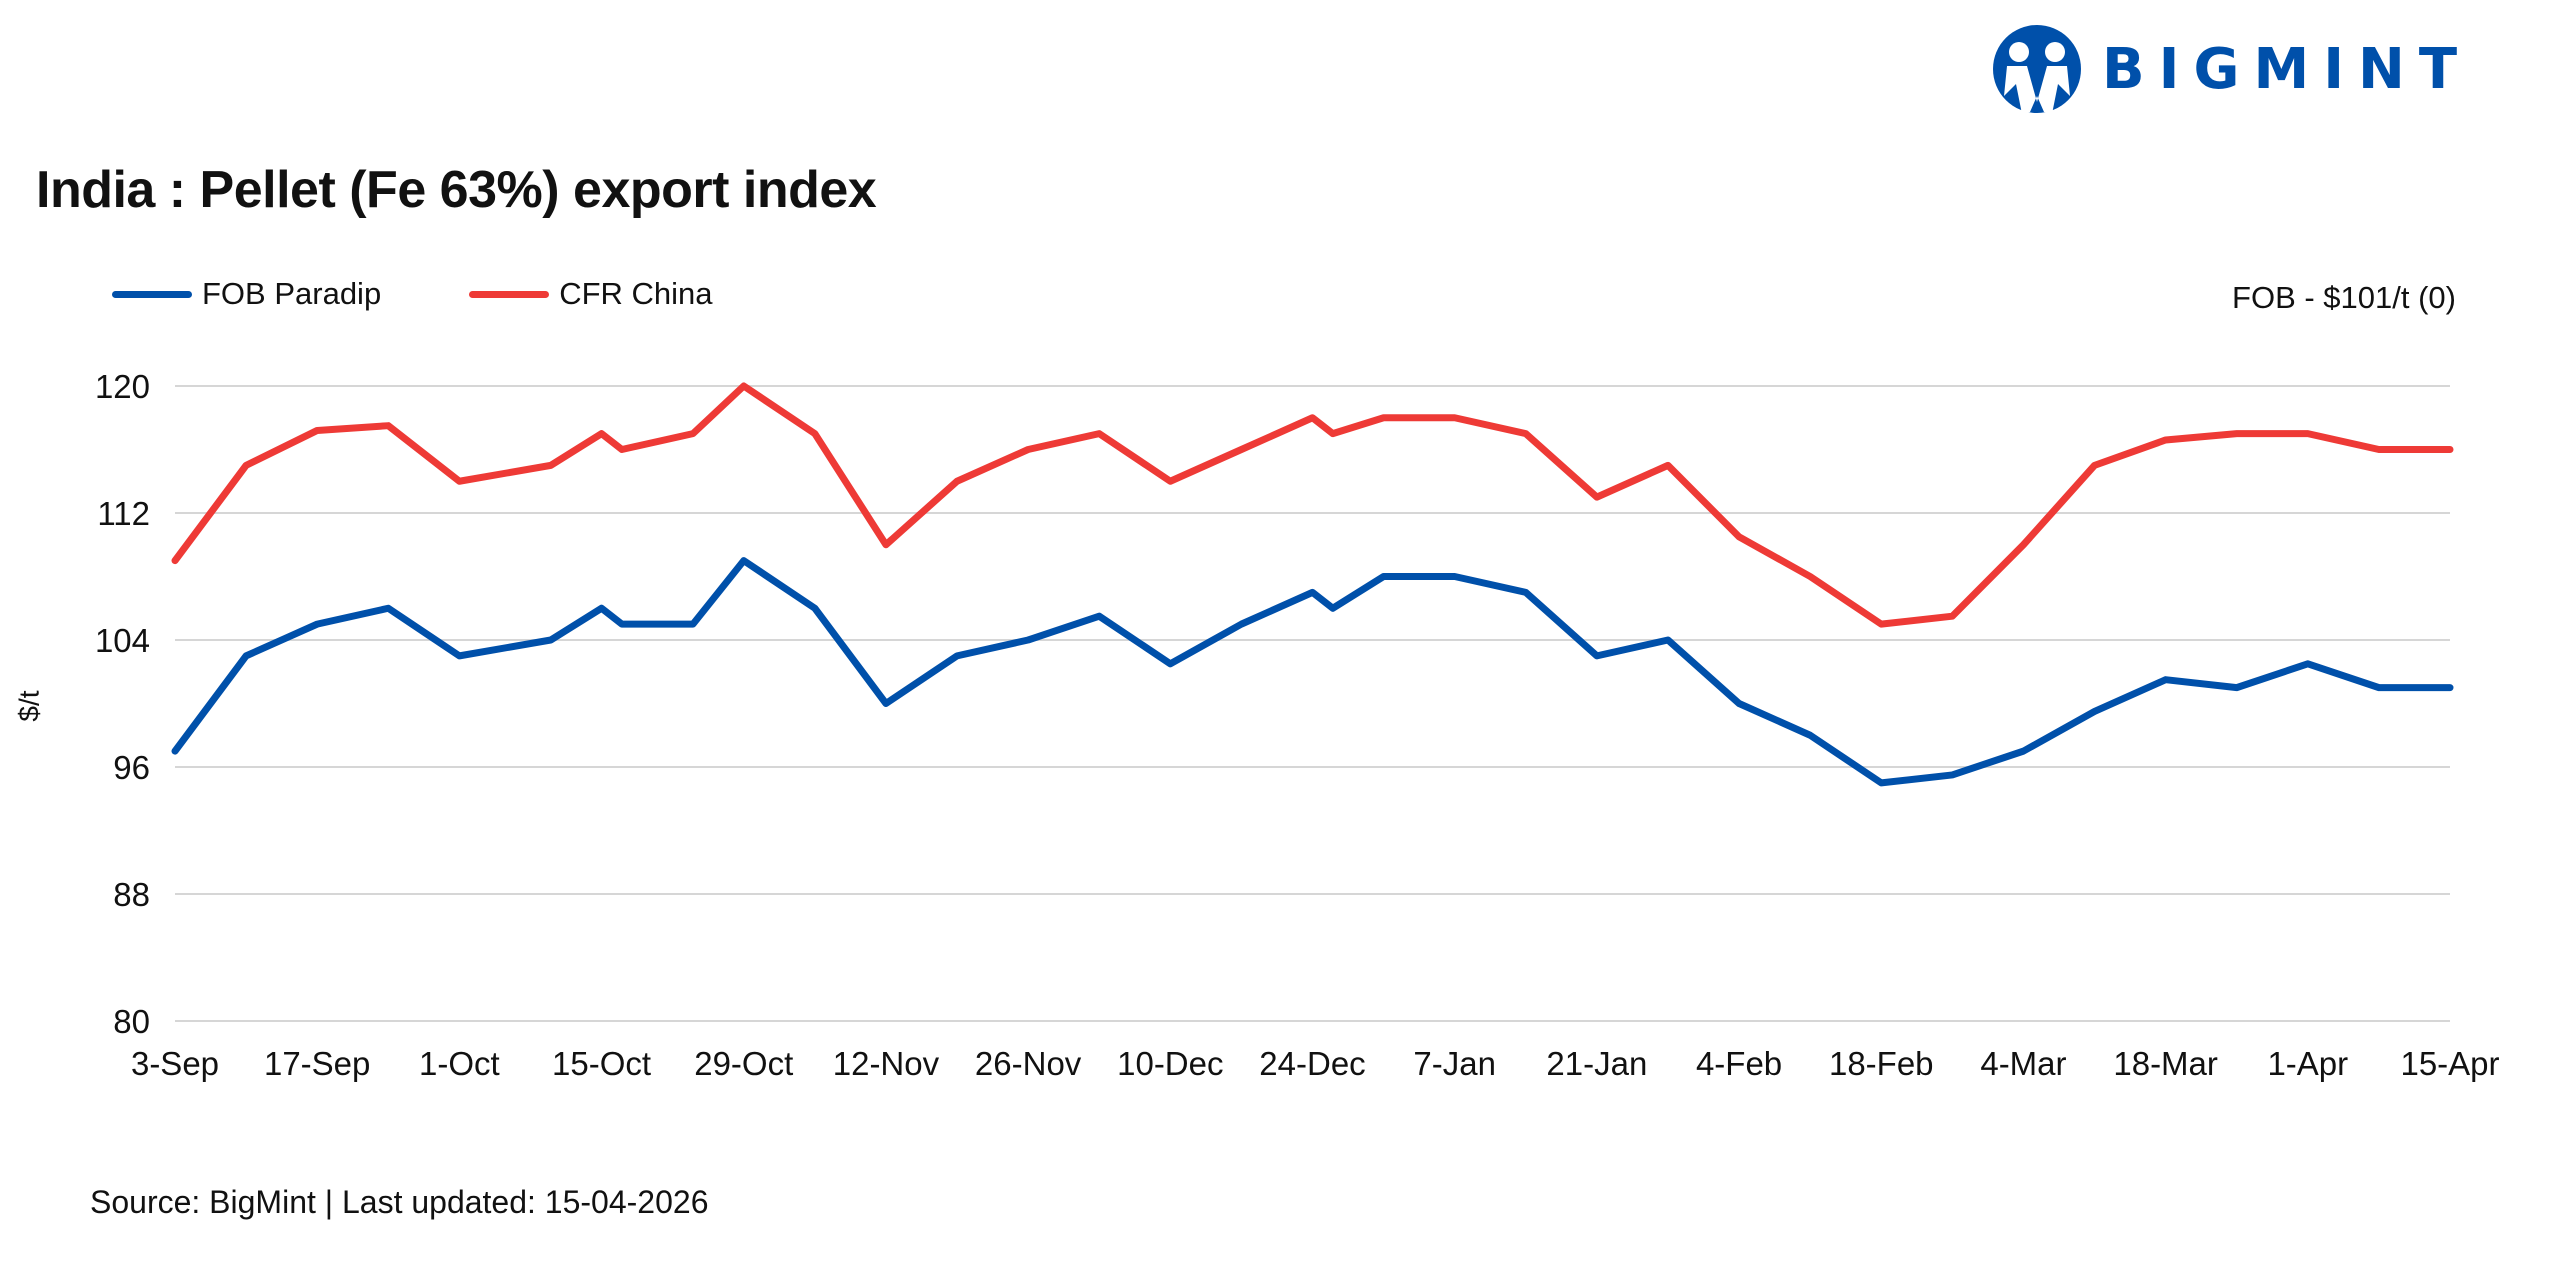 The height and width of the screenshot is (1275, 2560). Describe the element at coordinates (2165, 1063) in the screenshot. I see `x-tick-label: 18-Mar` at that location.